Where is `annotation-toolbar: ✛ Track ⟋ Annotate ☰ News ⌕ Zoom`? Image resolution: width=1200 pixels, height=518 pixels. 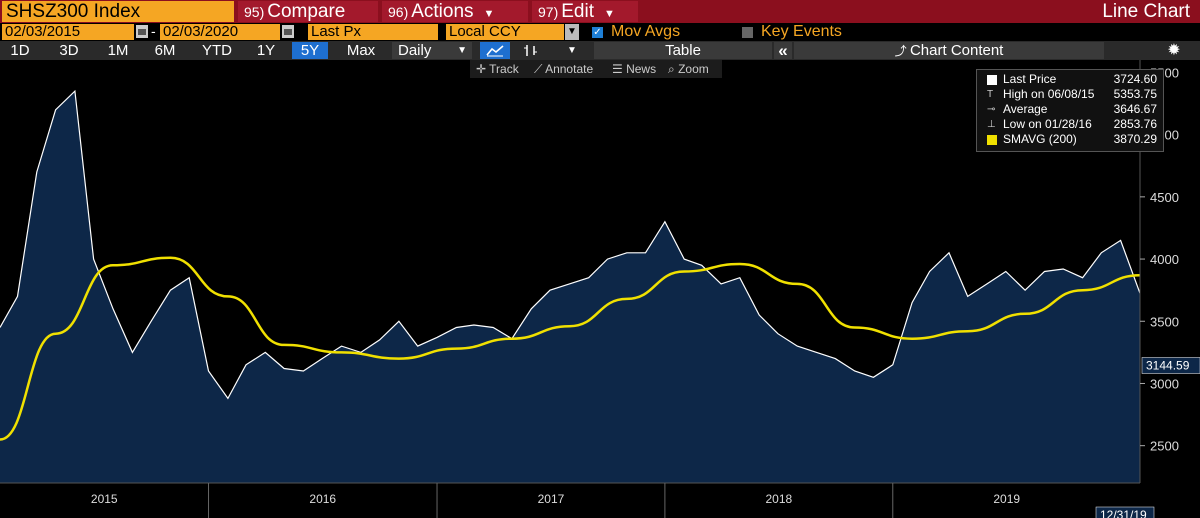 annotation-toolbar: ✛ Track ⟋ Annotate ☰ News ⌕ Zoom is located at coordinates (596, 69).